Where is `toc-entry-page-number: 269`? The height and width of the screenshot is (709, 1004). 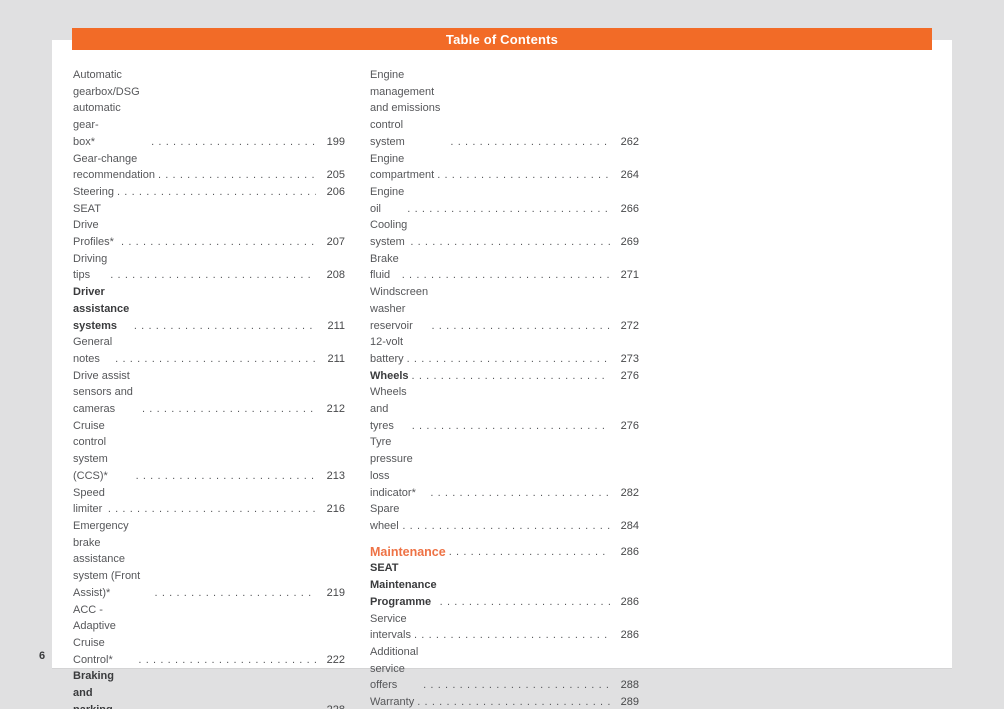 toc-entry-page-number: 269 is located at coordinates (629, 242).